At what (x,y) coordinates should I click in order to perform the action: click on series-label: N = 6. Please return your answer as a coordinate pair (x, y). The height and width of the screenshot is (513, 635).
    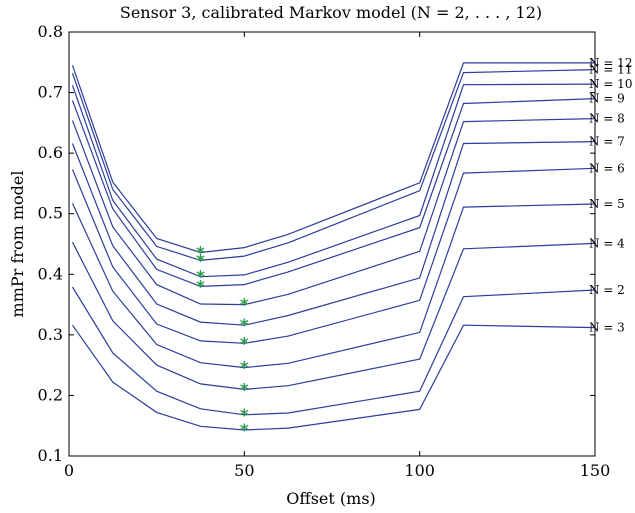
    Looking at the image, I should click on (607, 168).